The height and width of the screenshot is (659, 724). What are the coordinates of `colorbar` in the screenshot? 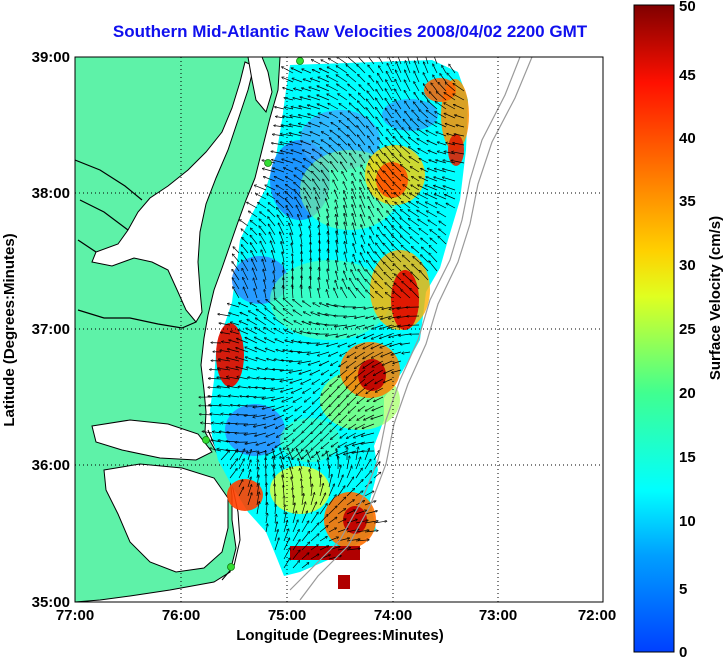 It's located at (654, 328).